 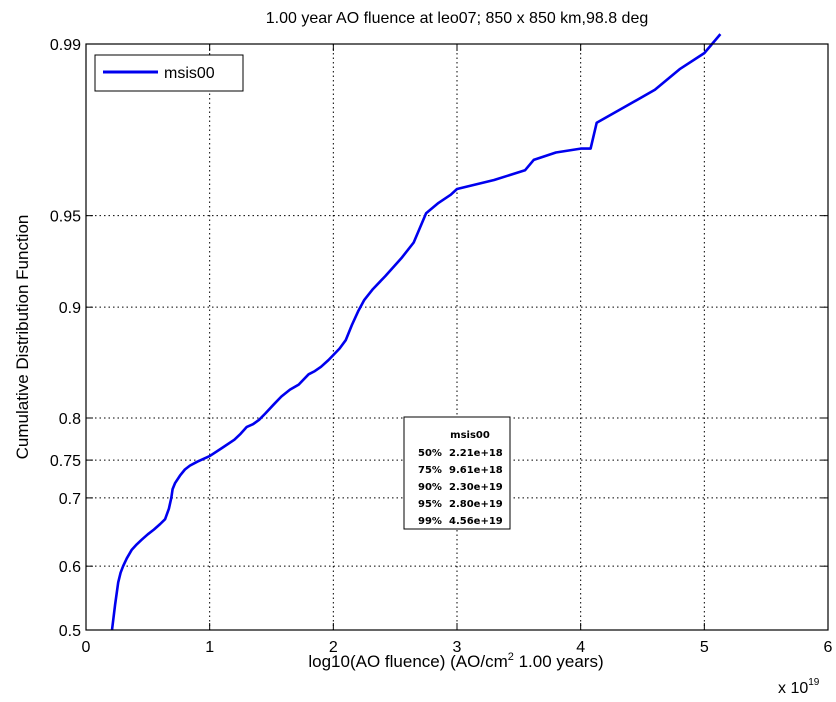 What do you see at coordinates (333, 647) in the screenshot?
I see `x-tick-label: 2` at bounding box center [333, 647].